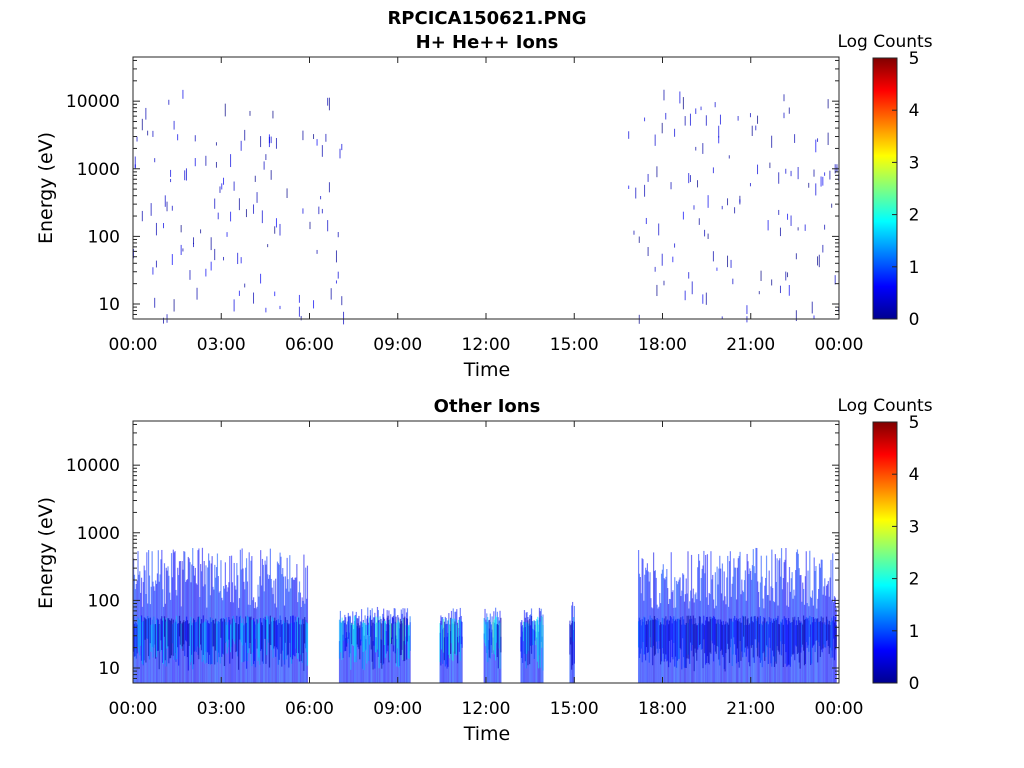  Describe the element at coordinates (46, 553) in the screenshot. I see `y-axis-label: Energy (eV)` at that location.